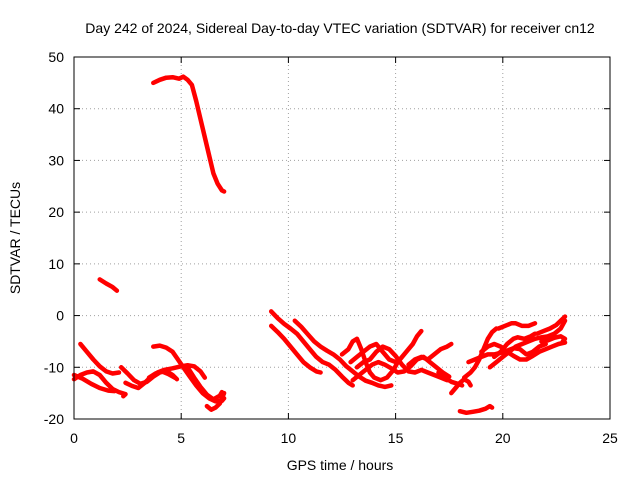  Describe the element at coordinates (503, 438) in the screenshot. I see `x-tick-label: 20` at that location.